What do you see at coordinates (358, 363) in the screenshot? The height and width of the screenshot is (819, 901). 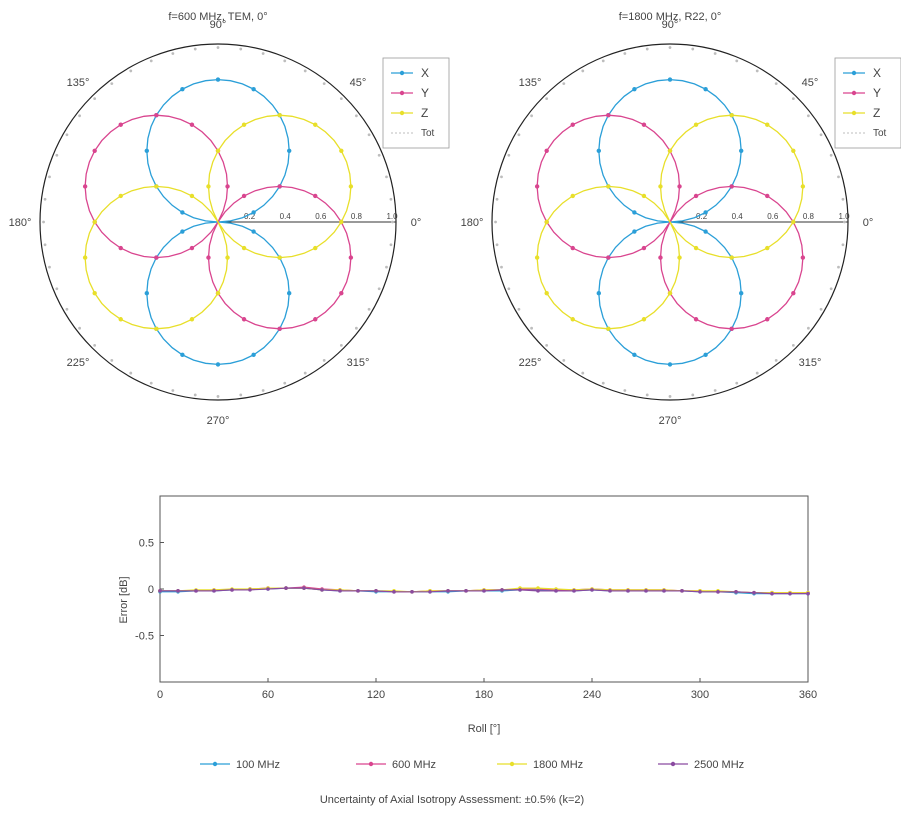 I see `polar-left-angle-label: 315°` at bounding box center [358, 363].